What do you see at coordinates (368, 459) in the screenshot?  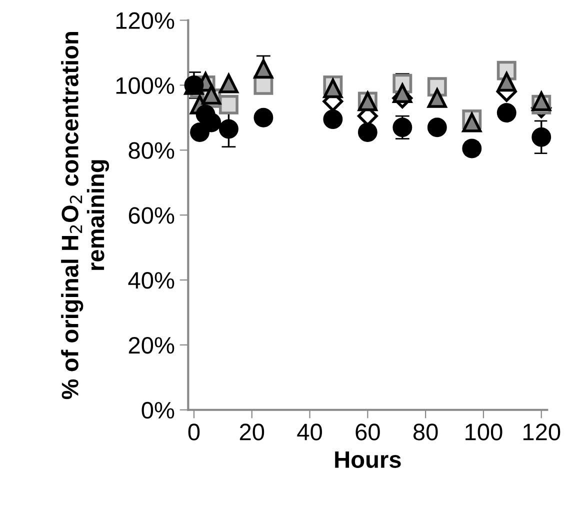 I see `x-axis-title: Hours` at bounding box center [368, 459].